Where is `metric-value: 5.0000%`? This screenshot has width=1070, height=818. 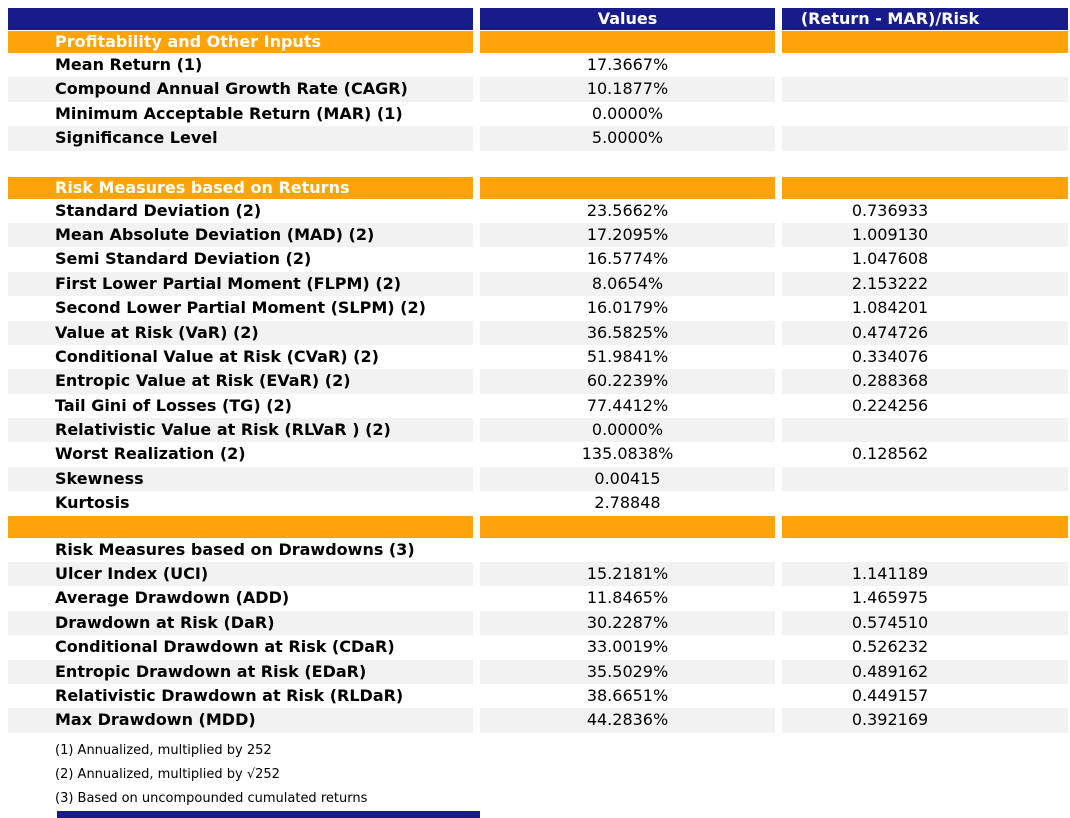 metric-value: 5.0000% is located at coordinates (627, 138).